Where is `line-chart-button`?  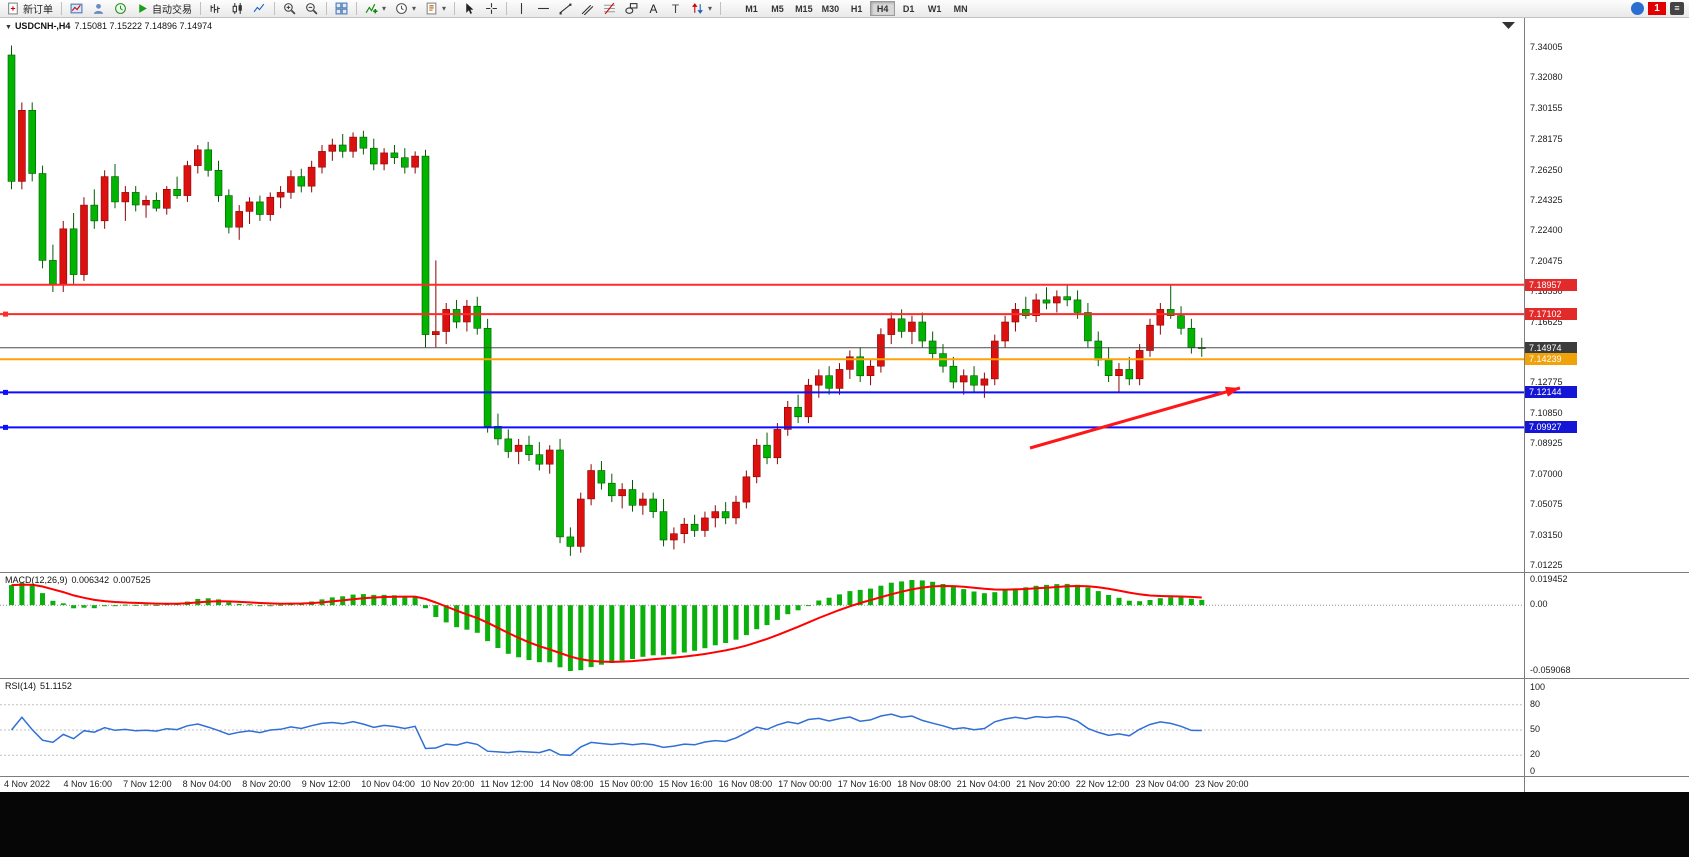 line-chart-button is located at coordinates (259, 9).